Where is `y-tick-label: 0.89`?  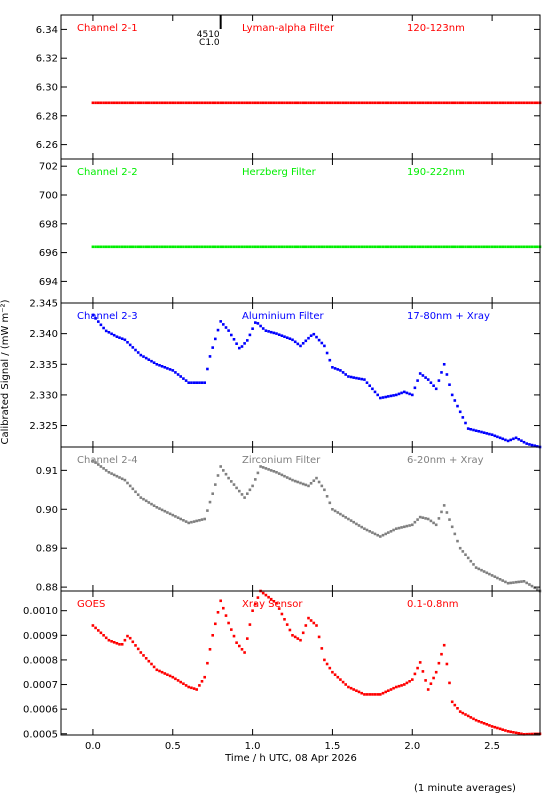 y-tick-label: 0.89 is located at coordinates (47, 549).